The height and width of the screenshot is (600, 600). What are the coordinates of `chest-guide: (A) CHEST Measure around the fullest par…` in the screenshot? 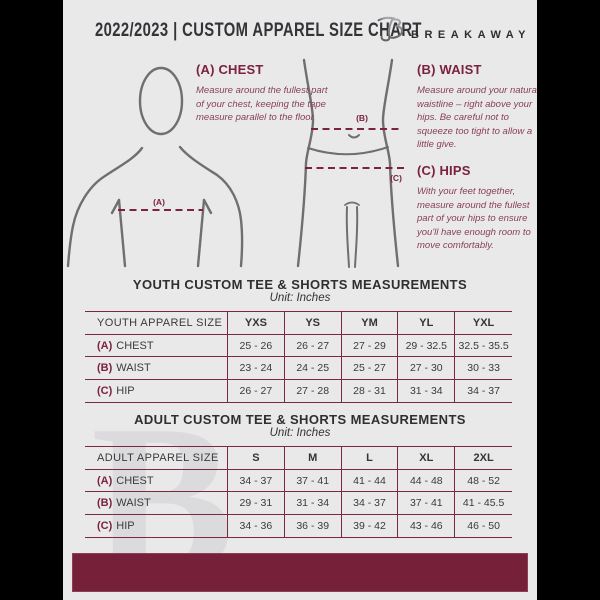 It's located at (266, 93).